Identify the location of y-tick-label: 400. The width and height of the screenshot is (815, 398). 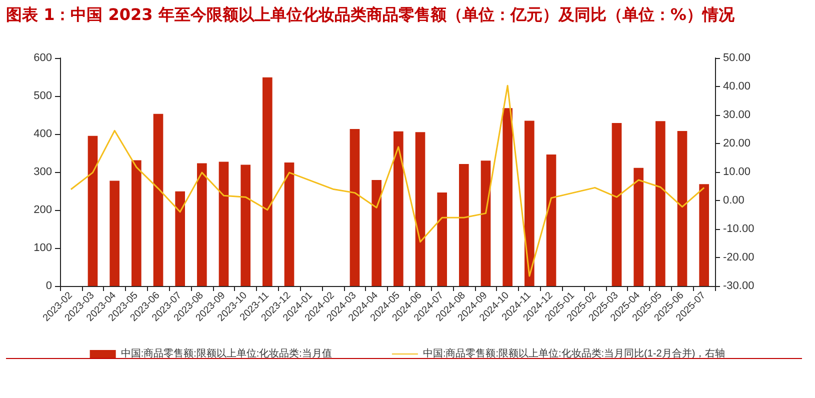
(43, 134).